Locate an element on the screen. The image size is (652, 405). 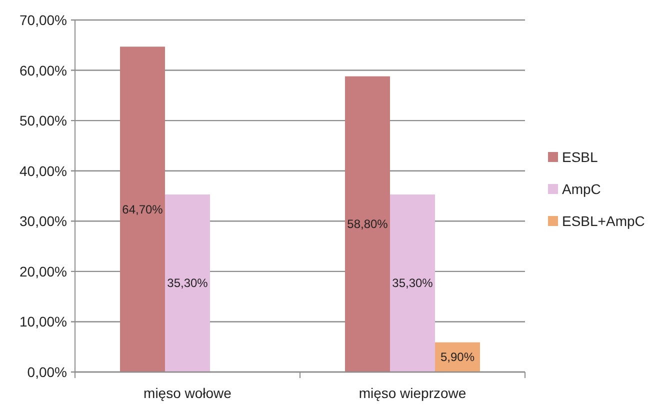
data-label: 64,70% is located at coordinates (143, 209).